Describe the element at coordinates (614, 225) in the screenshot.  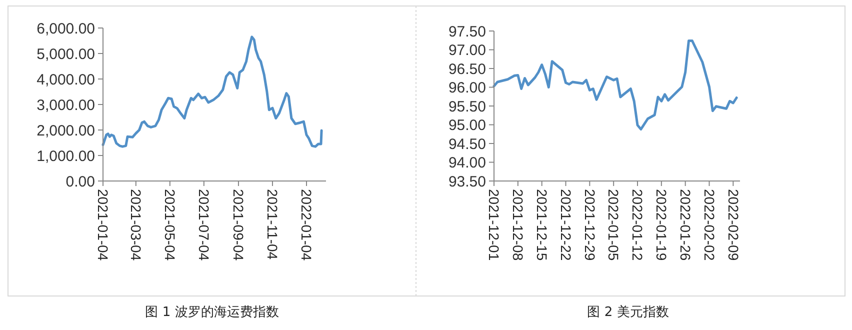
I see `x-tick-label: 2022-01-05` at that location.